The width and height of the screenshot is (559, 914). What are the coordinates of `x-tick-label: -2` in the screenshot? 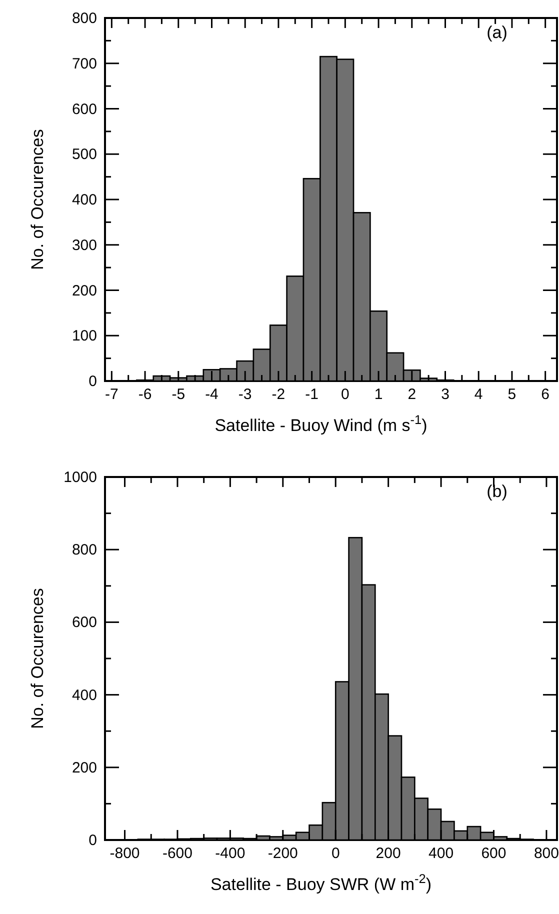 It's located at (279, 394).